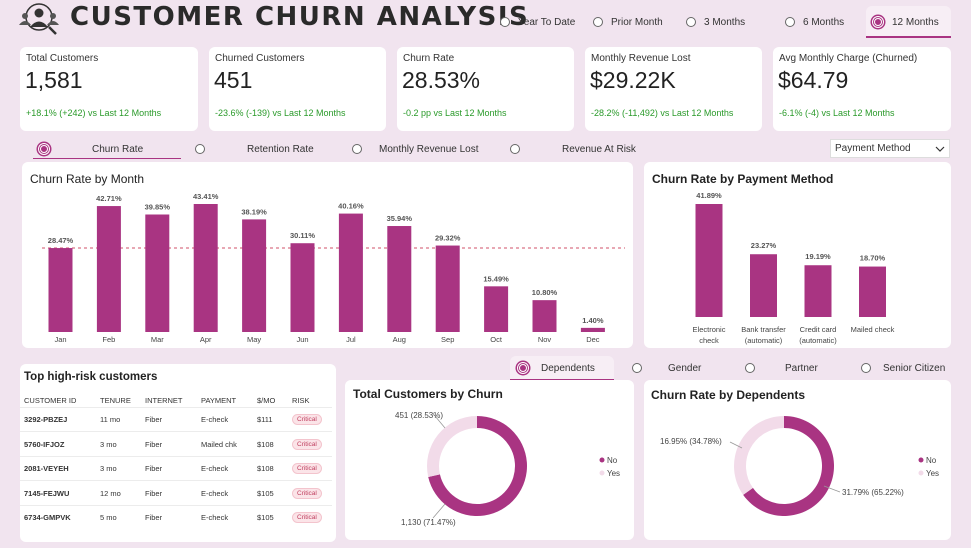 Image resolution: width=971 pixels, height=548 pixels. What do you see at coordinates (641, 58) in the screenshot?
I see `kpi-label: Monthly Revenue Lost` at bounding box center [641, 58].